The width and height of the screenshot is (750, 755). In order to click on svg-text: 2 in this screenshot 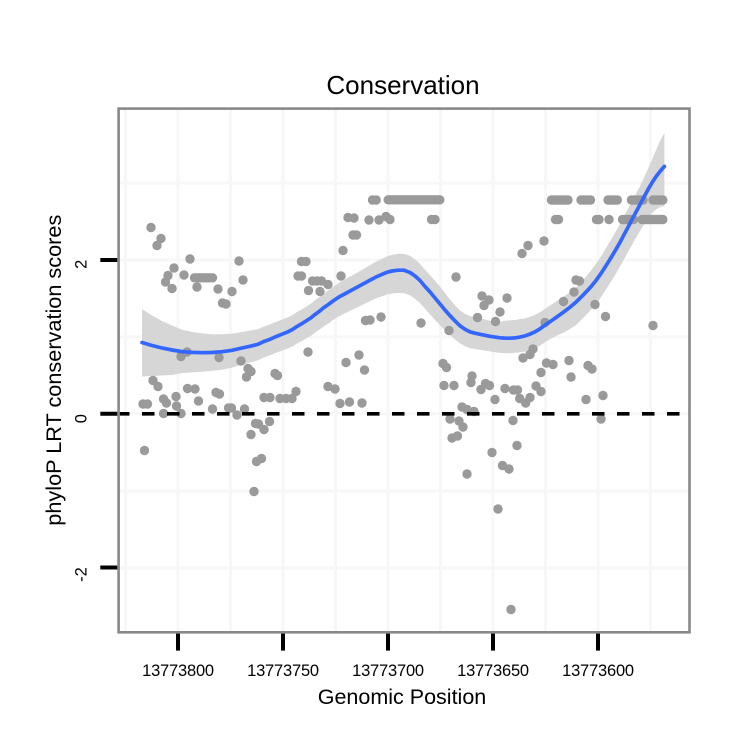, I will do `click(82, 264)`.